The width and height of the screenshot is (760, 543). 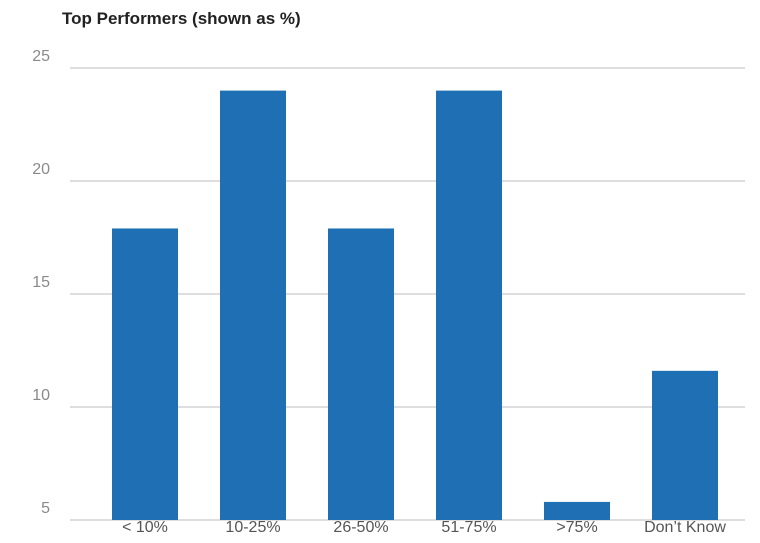 I want to click on y-tick-label: 15, so click(x=41, y=282).